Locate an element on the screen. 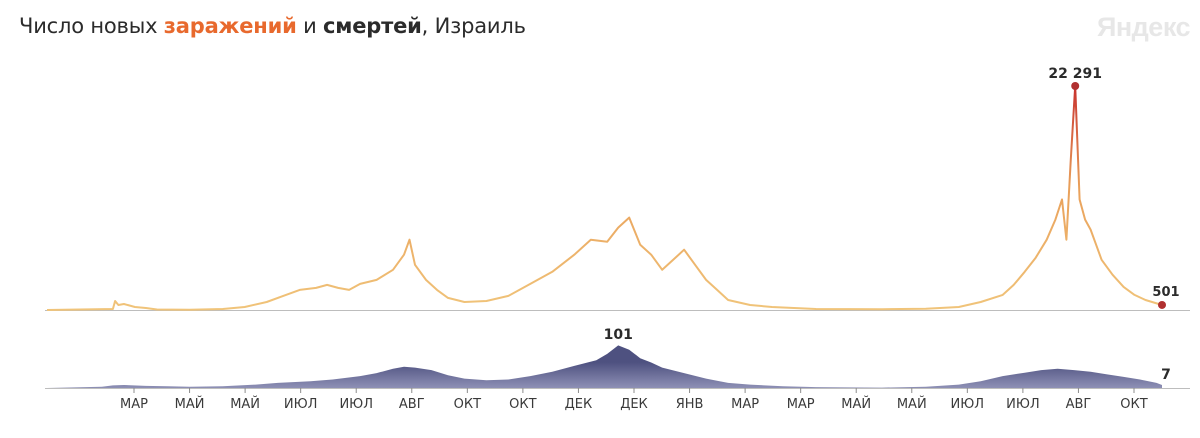 This screenshot has height=438, width=1200. cases-peak-label: 22 291 is located at coordinates (1075, 74).